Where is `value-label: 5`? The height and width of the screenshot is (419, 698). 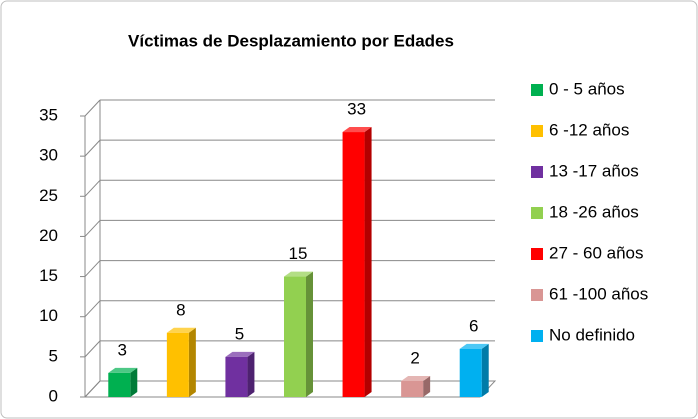 value-label: 5 is located at coordinates (239, 333).